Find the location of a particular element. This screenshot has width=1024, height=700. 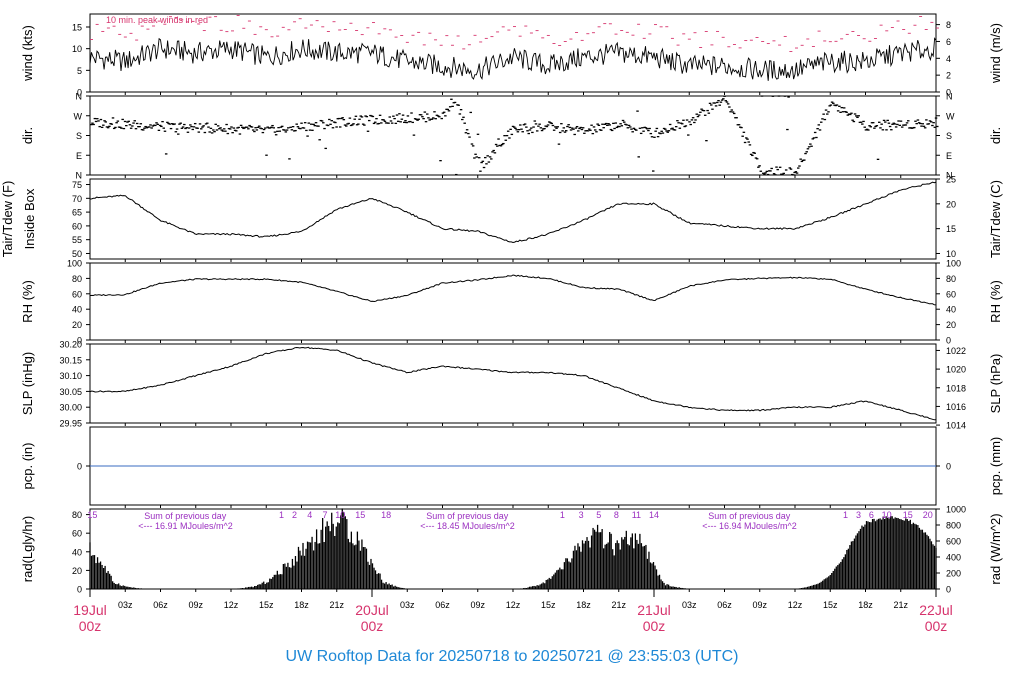

dir-right-tick-label: W is located at coordinates (950, 116).